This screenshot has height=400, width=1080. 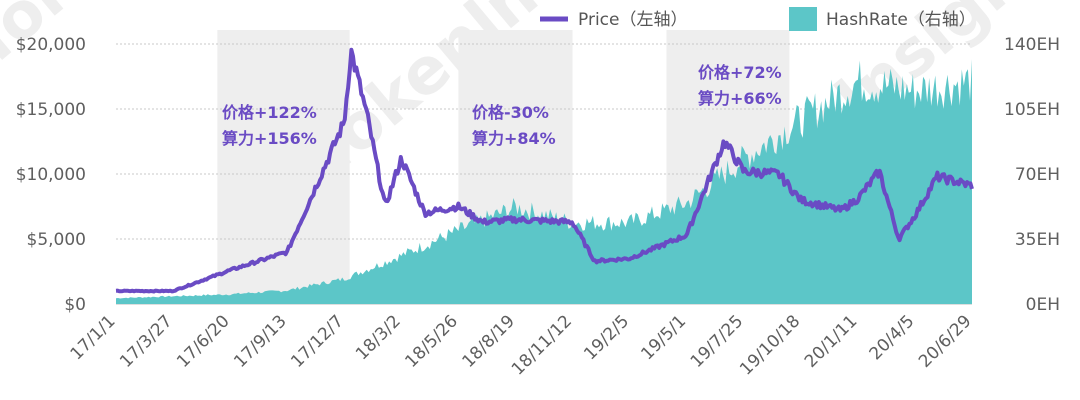 I want to click on right-axis-tick: 105EH, so click(x=1032, y=110).